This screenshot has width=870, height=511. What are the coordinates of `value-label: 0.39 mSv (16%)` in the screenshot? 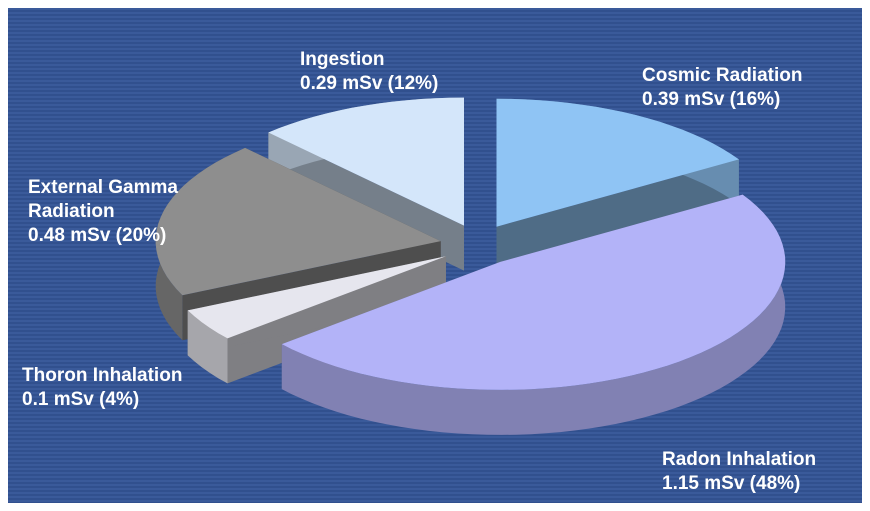 It's located at (711, 99).